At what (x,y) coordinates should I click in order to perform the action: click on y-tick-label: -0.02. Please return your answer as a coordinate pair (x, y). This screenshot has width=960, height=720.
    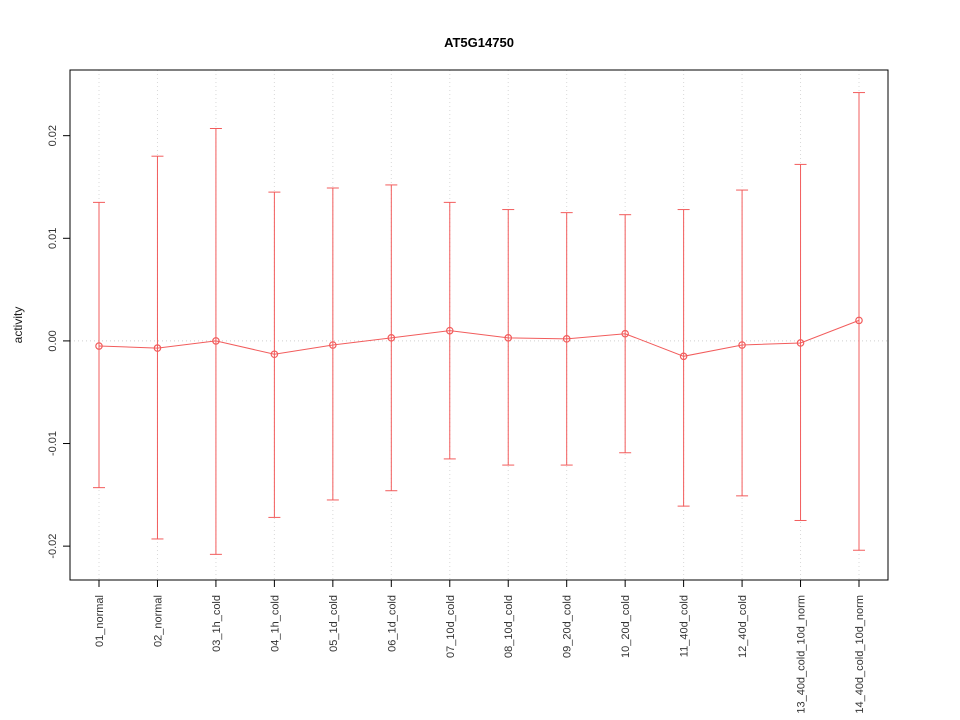
    Looking at the image, I should click on (53, 546).